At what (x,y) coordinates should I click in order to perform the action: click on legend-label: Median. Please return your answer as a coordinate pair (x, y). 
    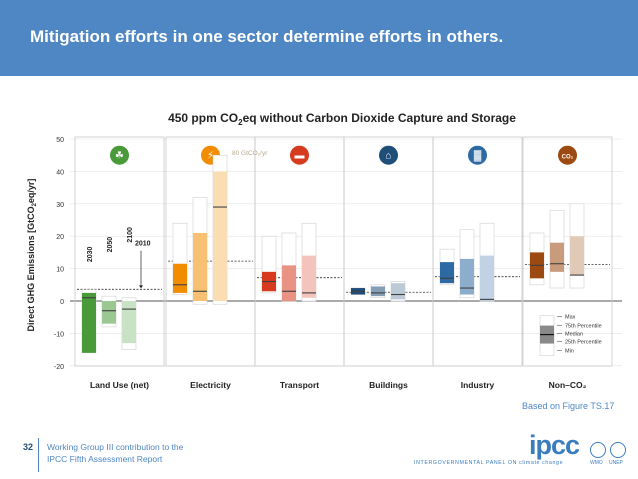
    Looking at the image, I should click on (574, 335).